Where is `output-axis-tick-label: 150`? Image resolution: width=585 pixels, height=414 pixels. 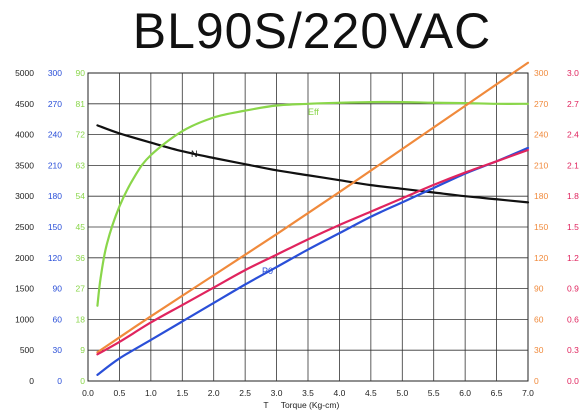 output-axis-tick-label: 150 is located at coordinates (55, 227).